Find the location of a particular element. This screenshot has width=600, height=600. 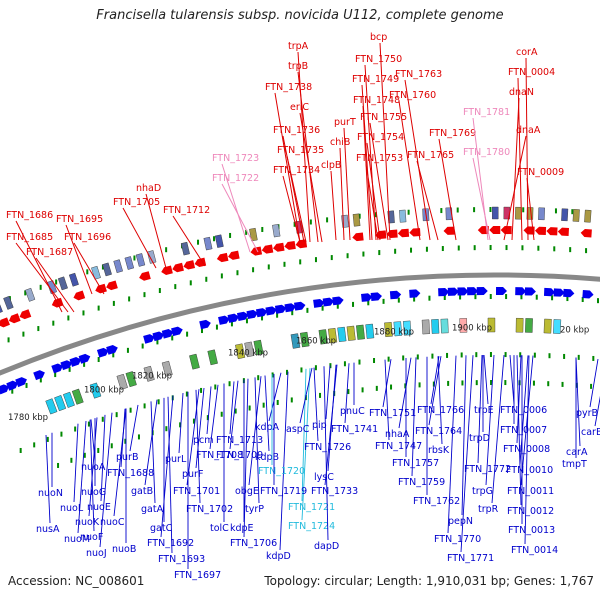

gene-label: FTN_0013 is located at coordinates (531, 530).